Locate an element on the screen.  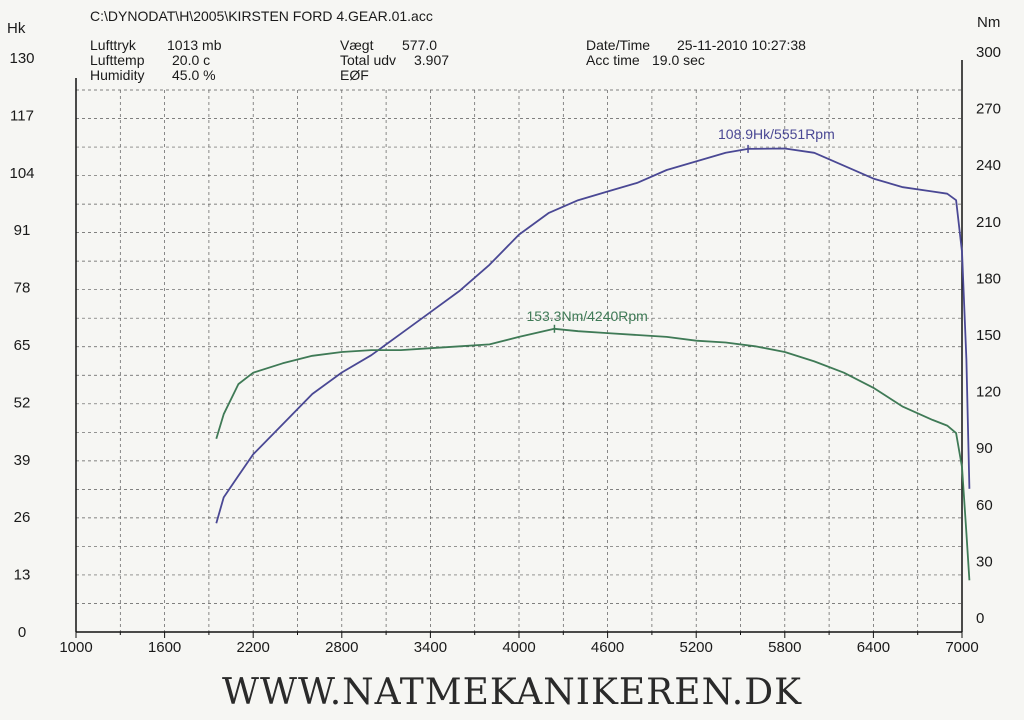
y-right-tick-label: 270 is located at coordinates (988, 109).